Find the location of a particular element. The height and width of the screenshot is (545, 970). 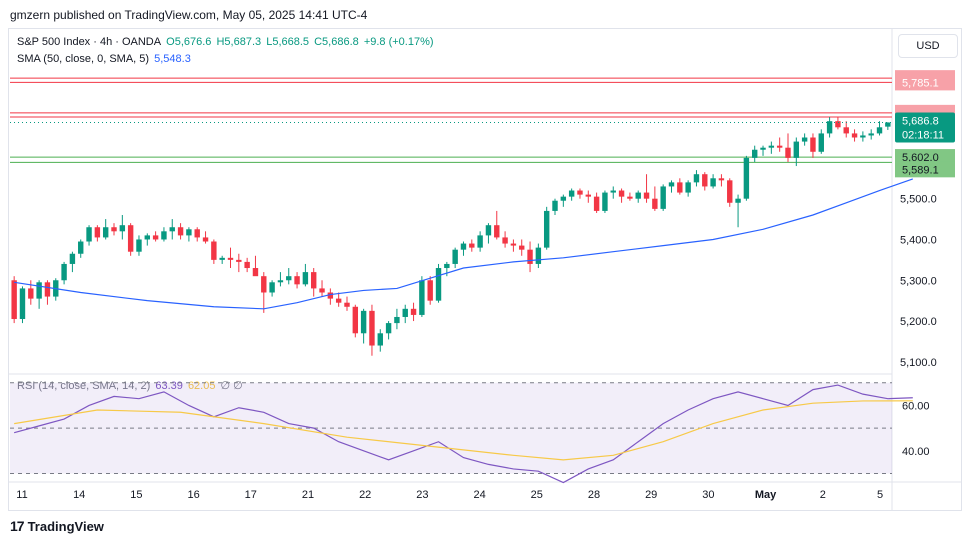

sma-legend: SMA (50, close, 0, SMA, 5) 5,548.3 is located at coordinates (105, 59).